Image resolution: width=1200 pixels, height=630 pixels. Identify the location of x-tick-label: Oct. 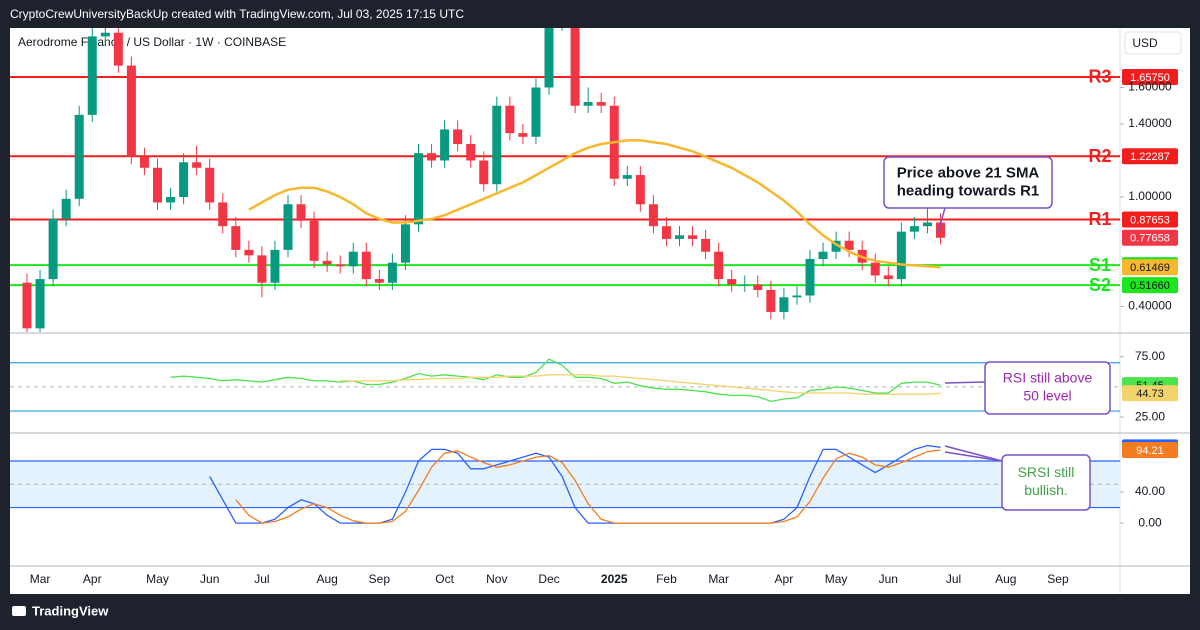
(444, 579).